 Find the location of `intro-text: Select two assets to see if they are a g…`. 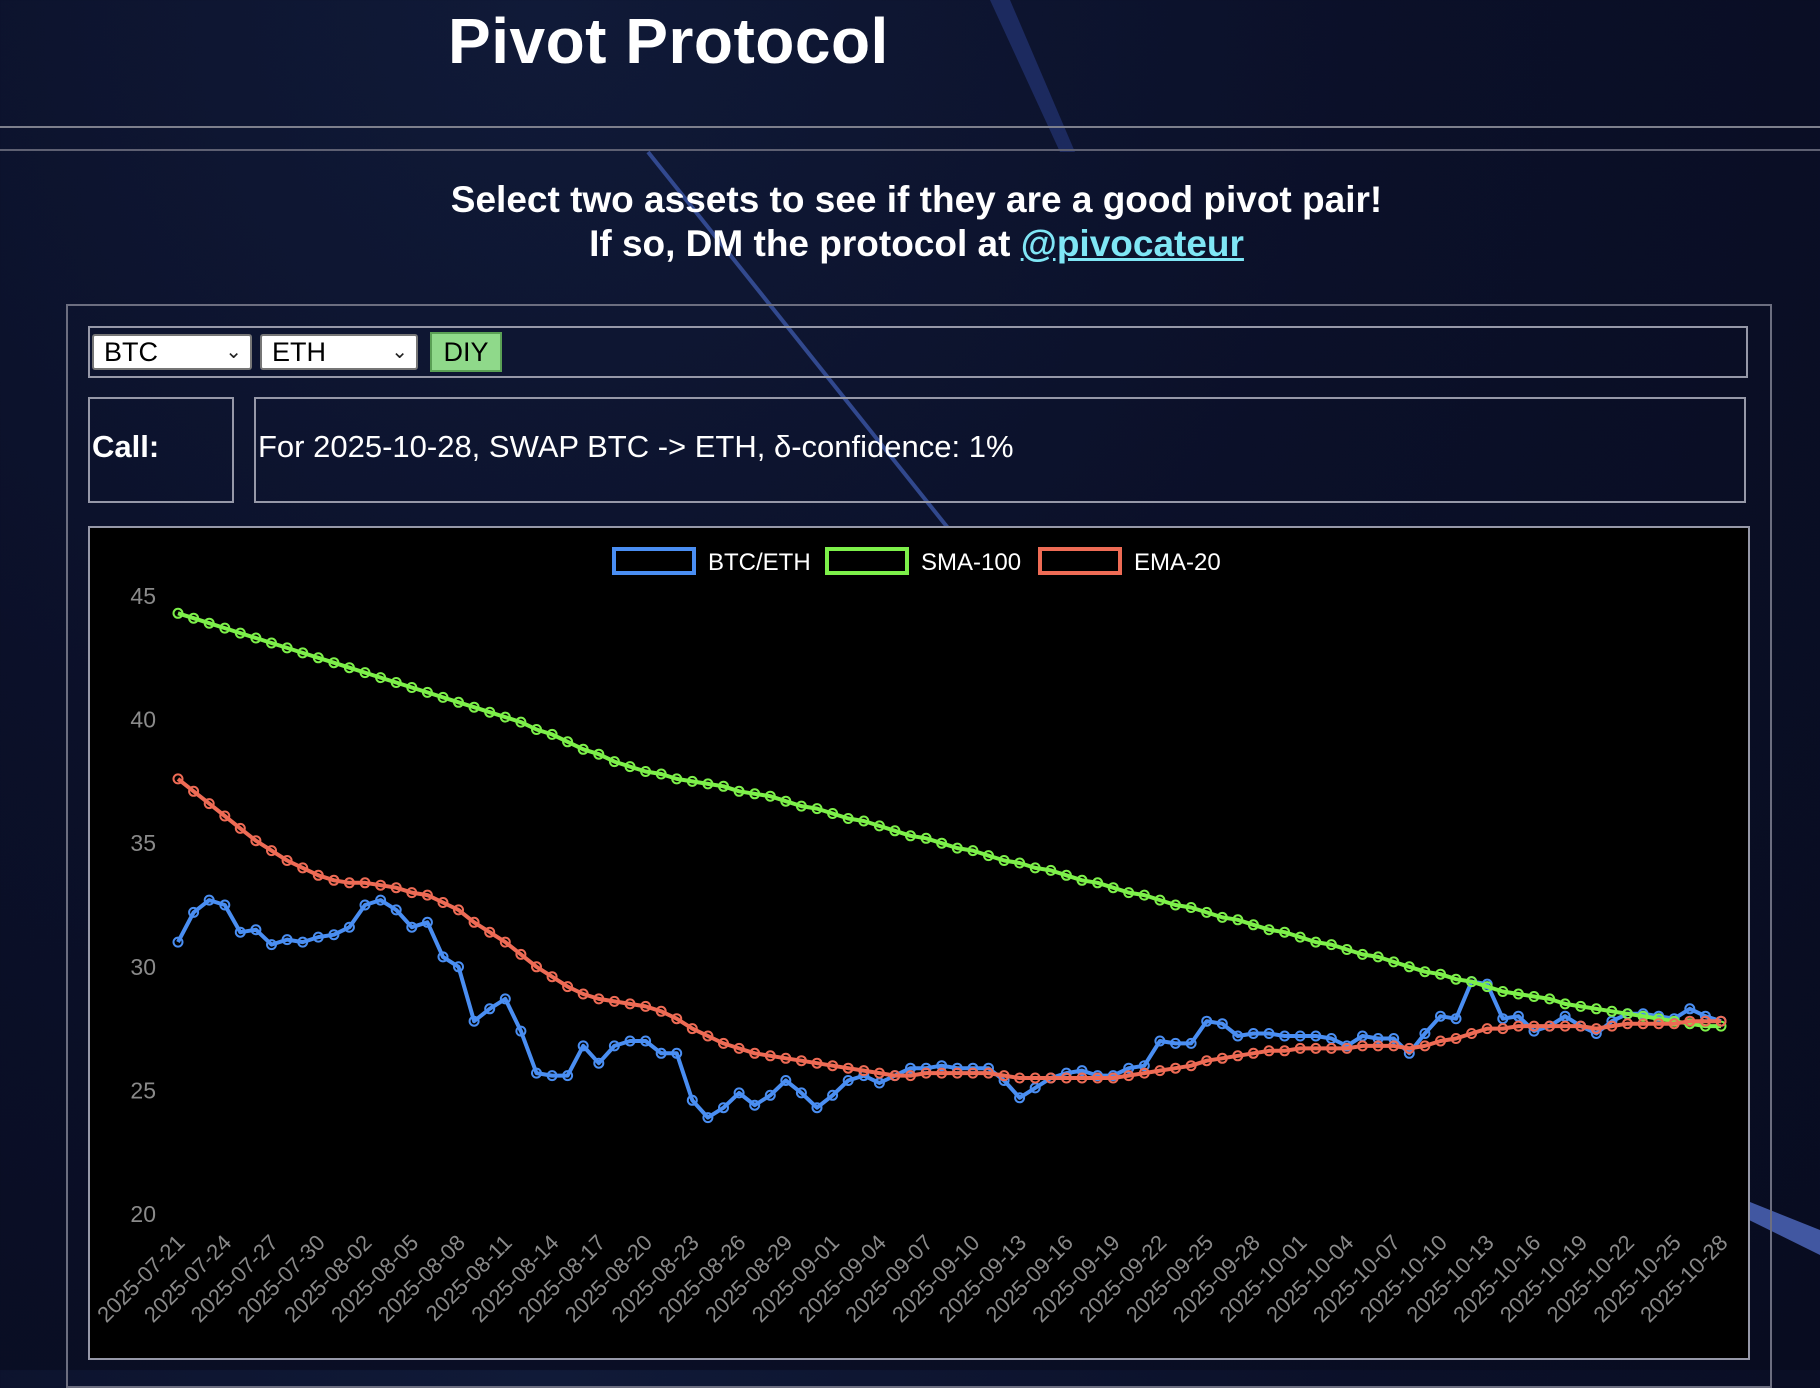

intro-text: Select two assets to see if they are a g… is located at coordinates (910, 222).